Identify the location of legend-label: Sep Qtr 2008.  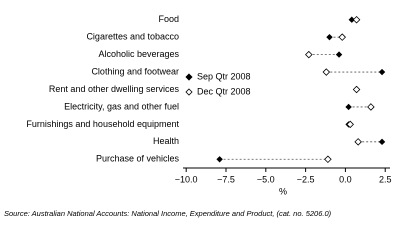
(224, 76).